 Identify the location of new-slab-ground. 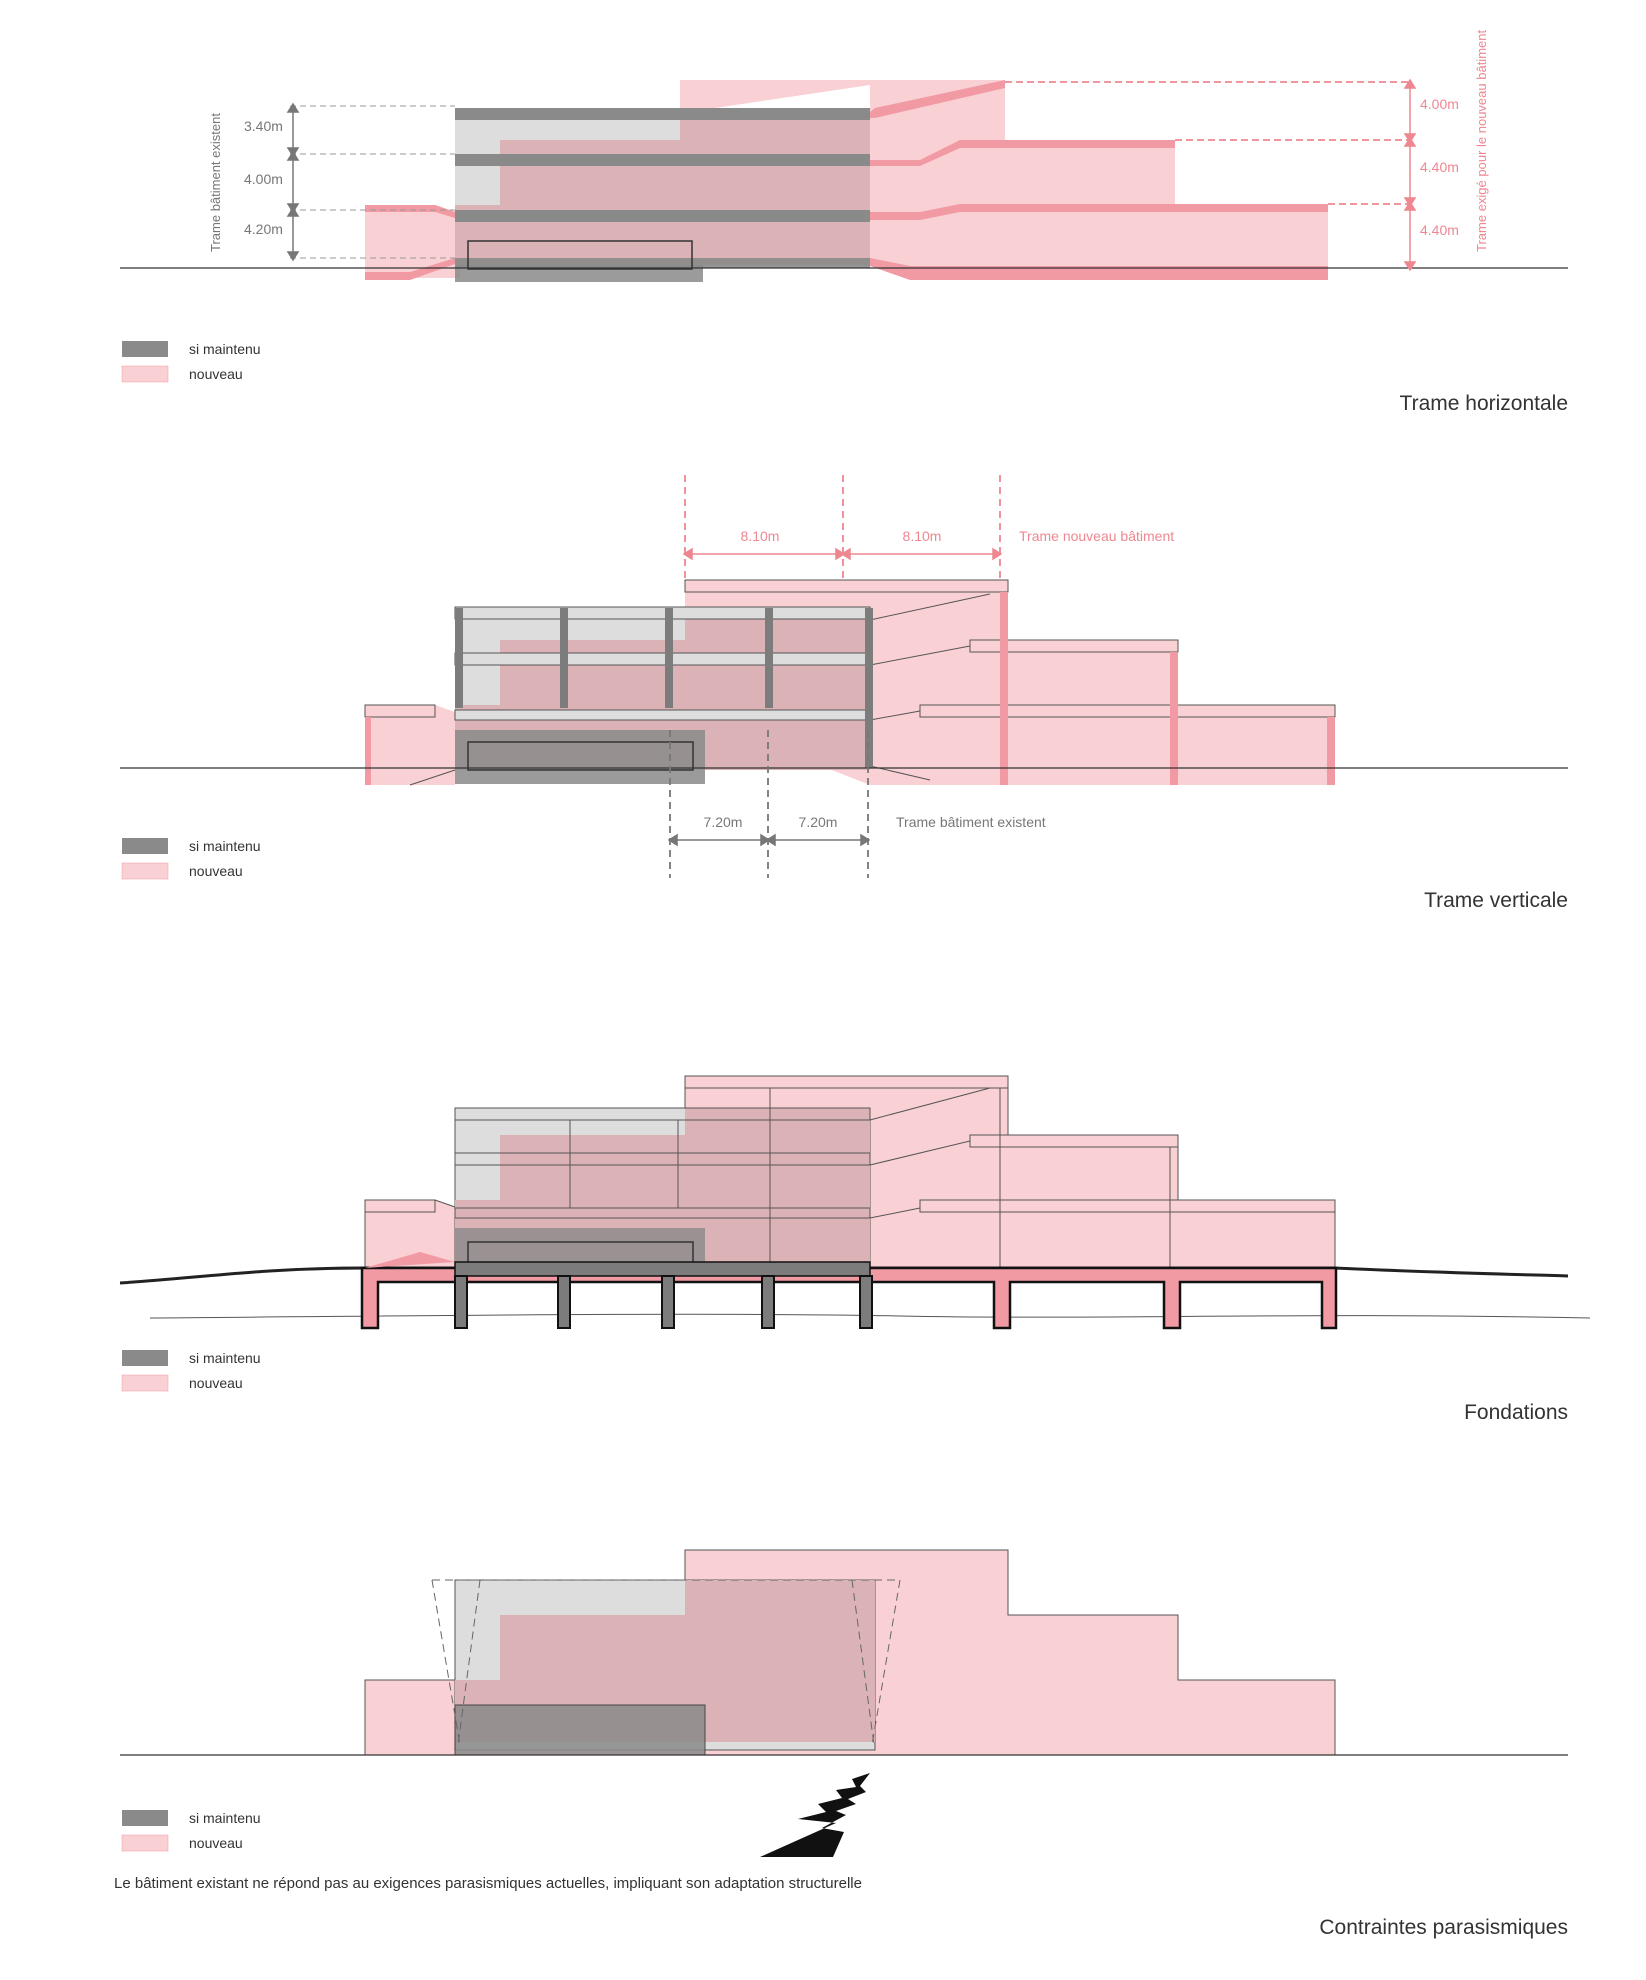
(846, 269).